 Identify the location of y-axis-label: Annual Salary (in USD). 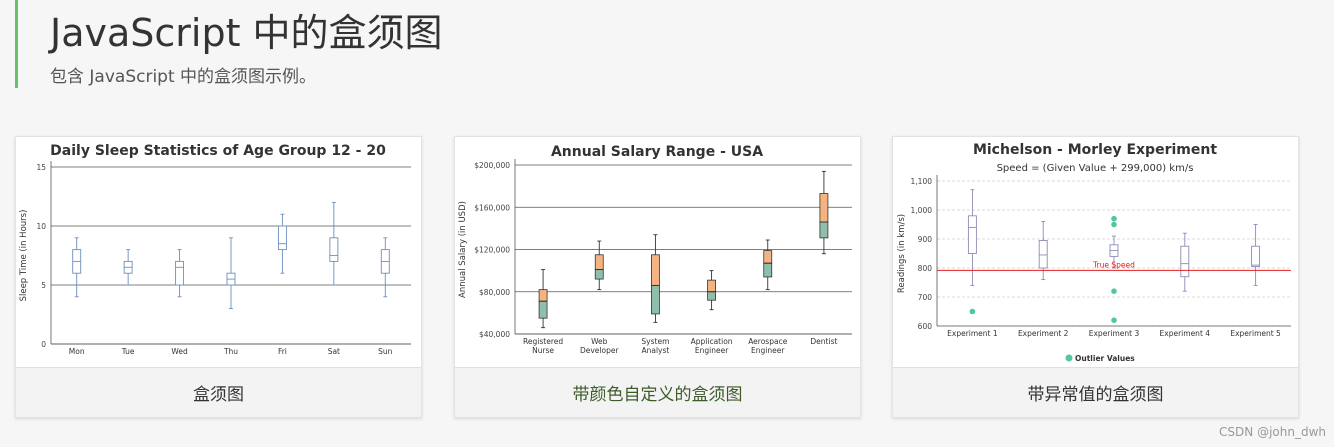
(463, 249).